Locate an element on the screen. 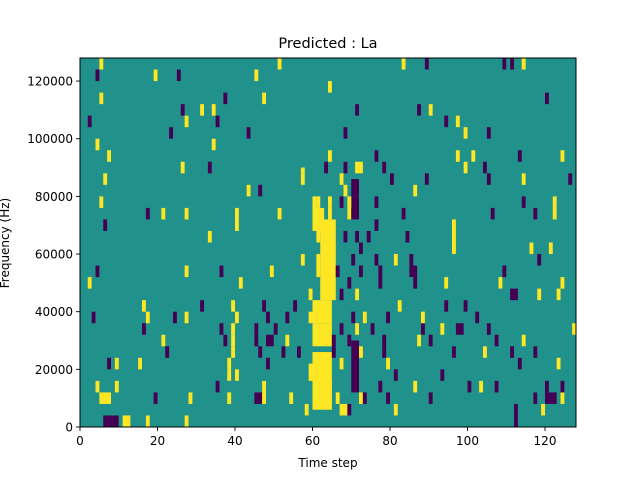 The image size is (640, 480). y-tick-label: 0 is located at coordinates (69, 428).